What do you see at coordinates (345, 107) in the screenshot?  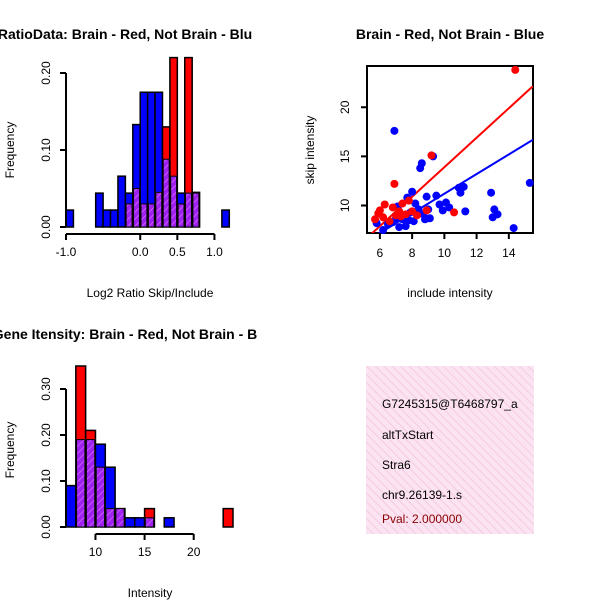 I see `scatter-y-tick-label: 20` at bounding box center [345, 107].